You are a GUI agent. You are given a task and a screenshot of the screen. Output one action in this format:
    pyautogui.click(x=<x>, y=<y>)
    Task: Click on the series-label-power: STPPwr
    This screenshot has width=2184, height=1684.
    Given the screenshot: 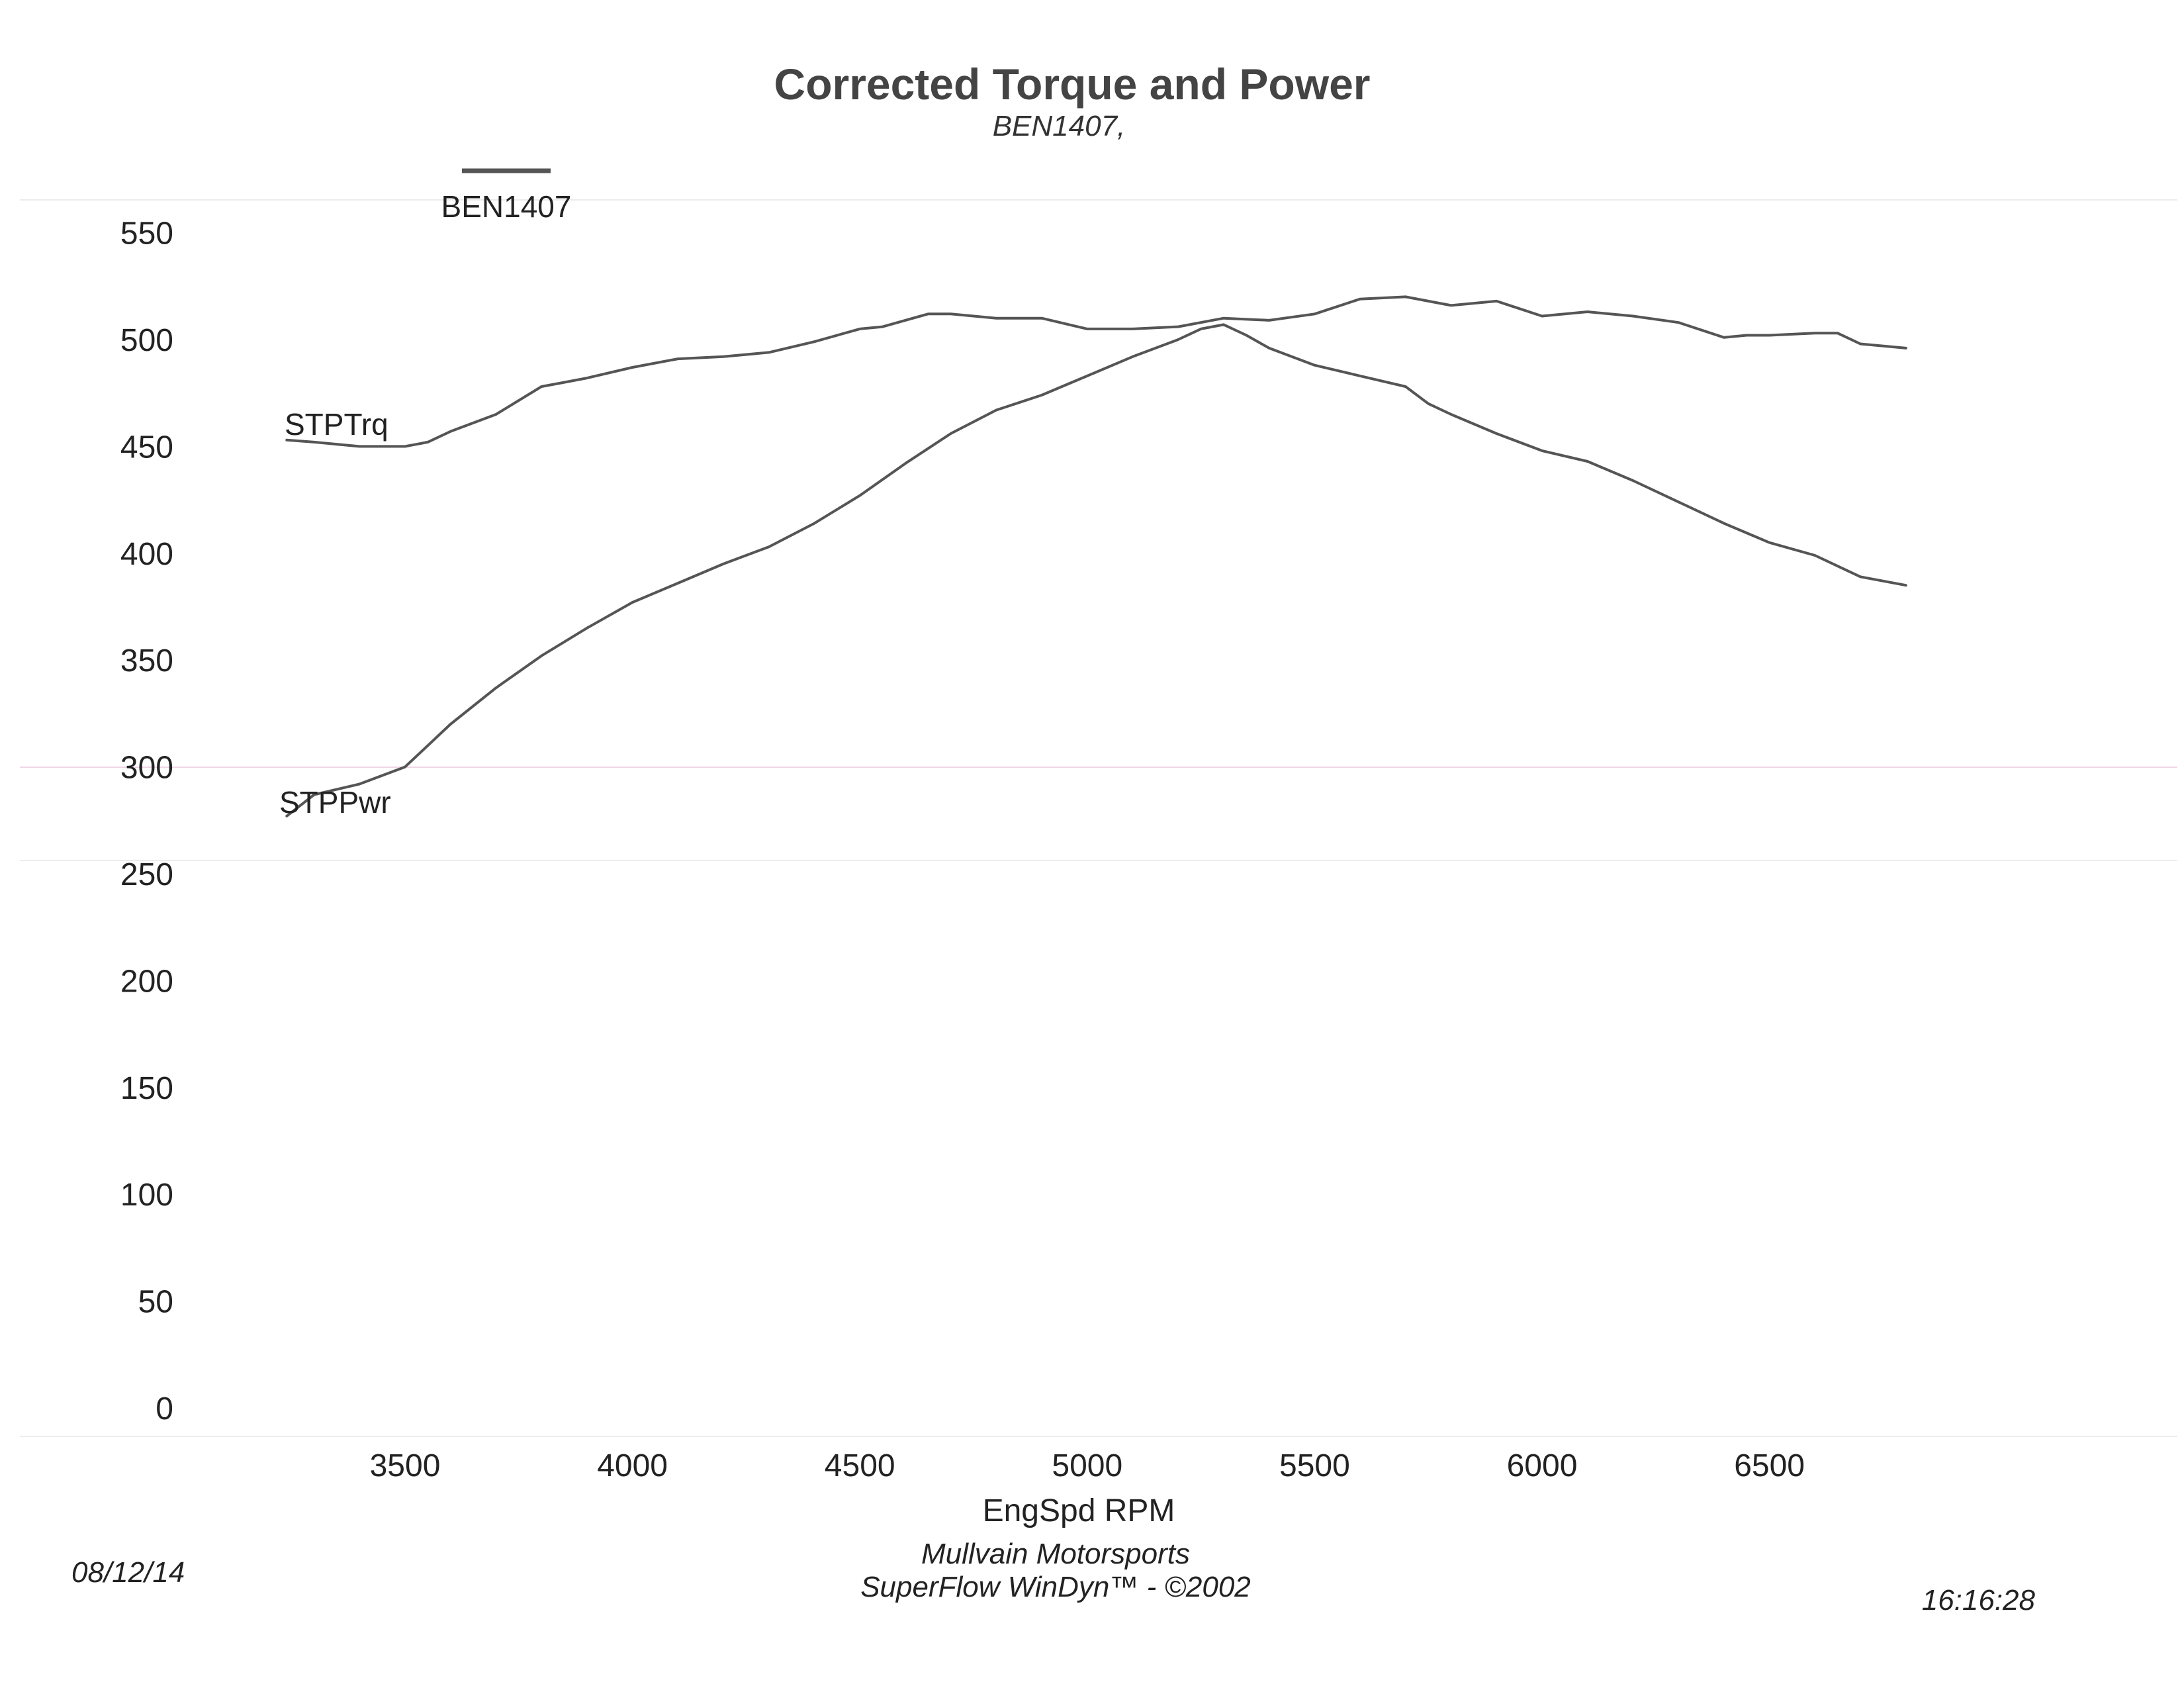 What is the action you would take?
    pyautogui.click(x=335, y=802)
    